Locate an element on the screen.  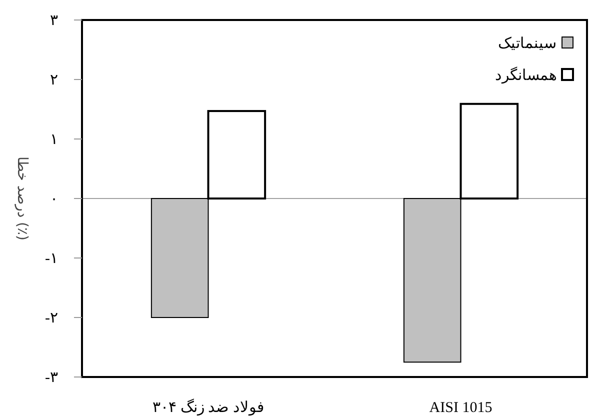
y-tick-label: -۳ is located at coordinates (51, 378).